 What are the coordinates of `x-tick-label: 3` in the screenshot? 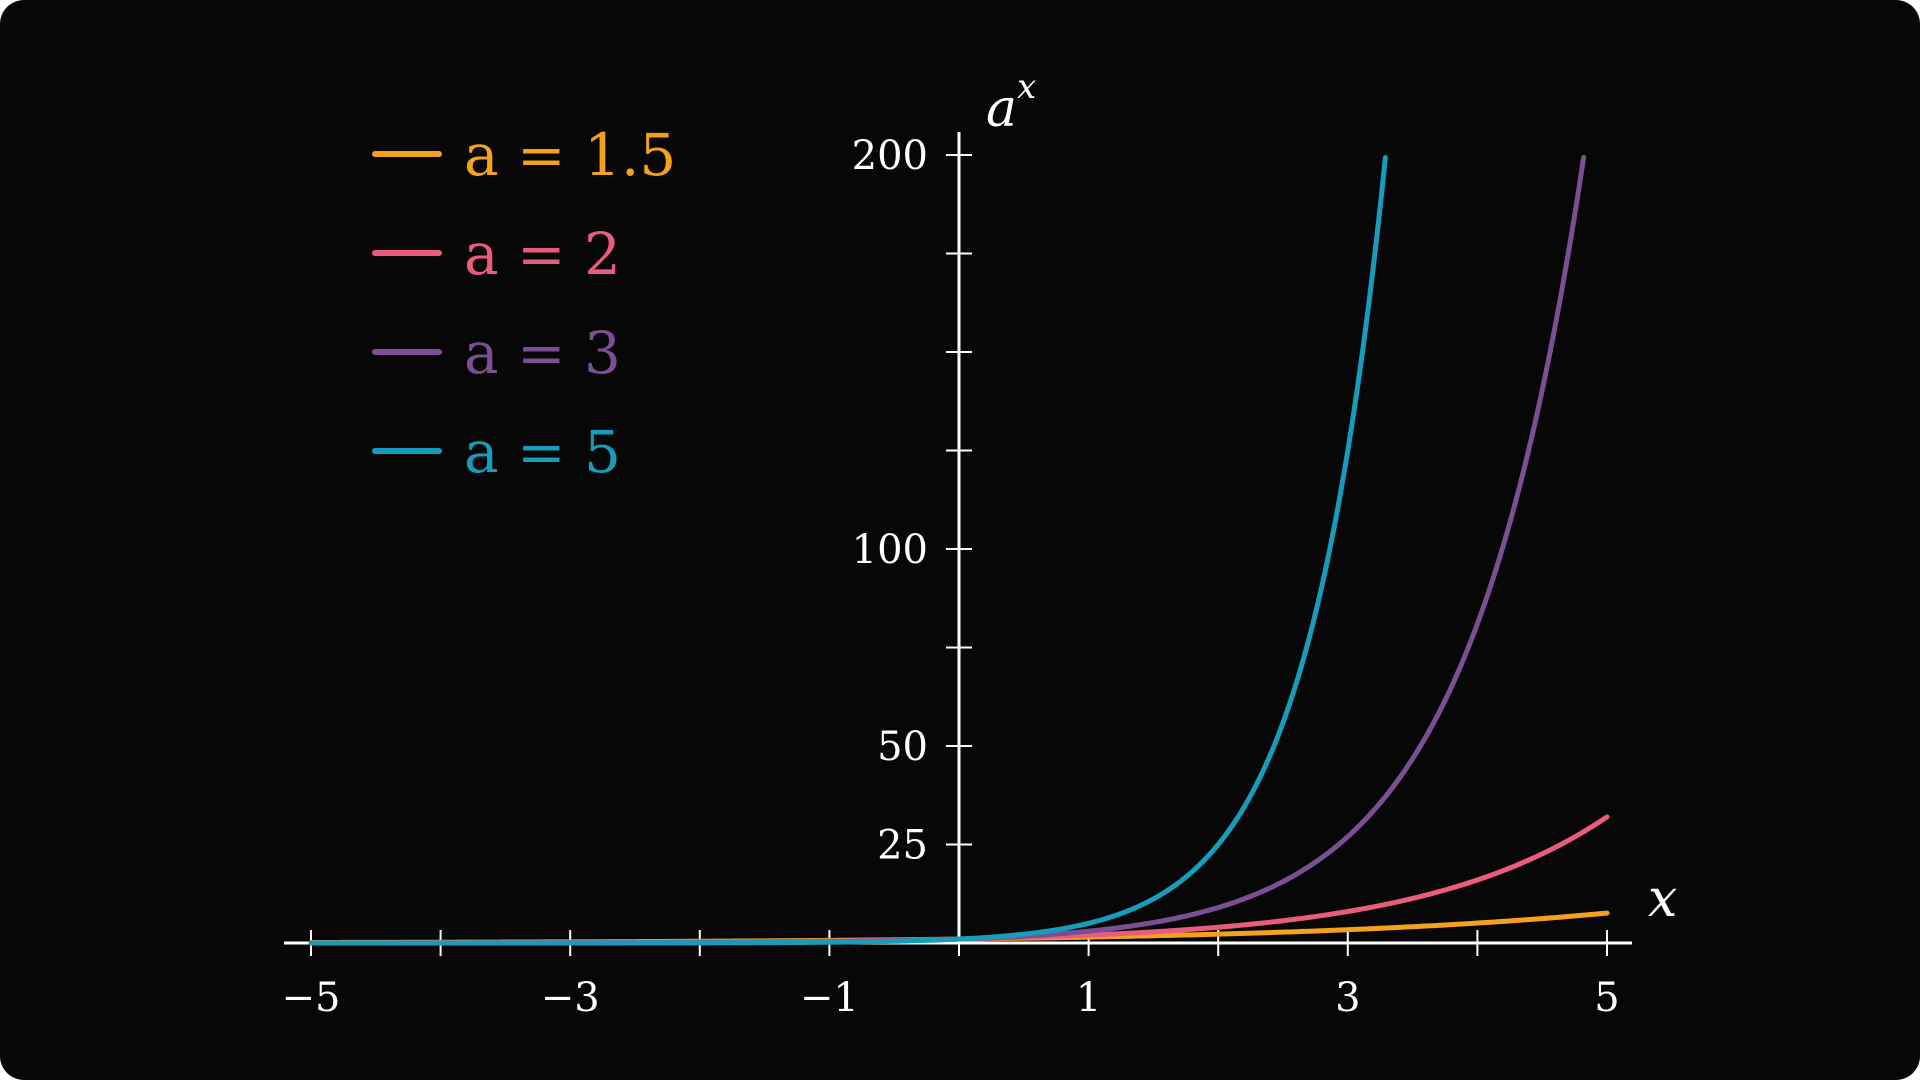 It's located at (1347, 998).